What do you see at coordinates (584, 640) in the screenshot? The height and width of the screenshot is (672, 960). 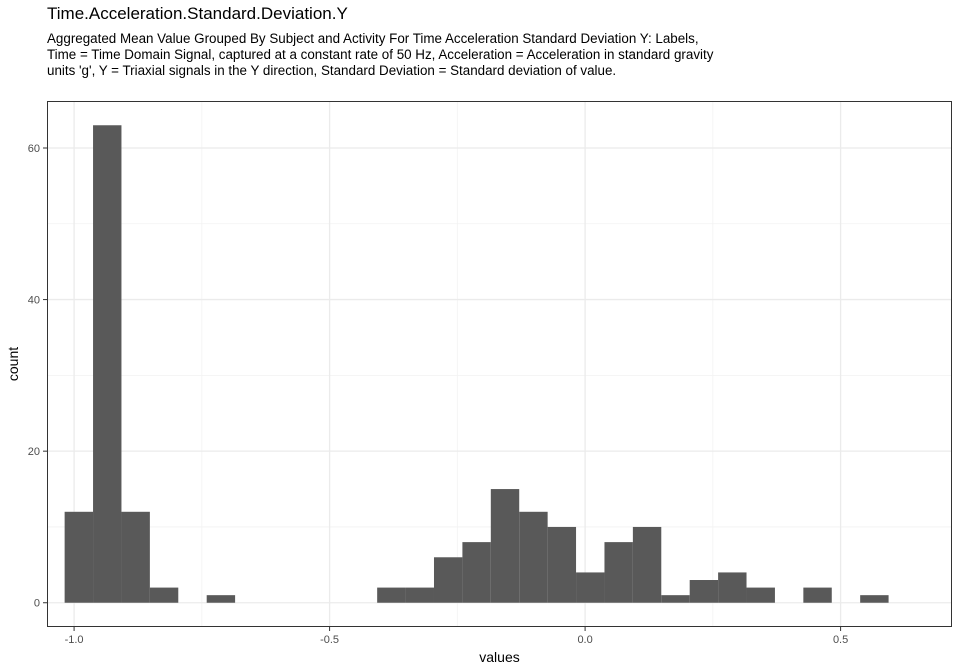 I see `x-tick-label: 0.0` at bounding box center [584, 640].